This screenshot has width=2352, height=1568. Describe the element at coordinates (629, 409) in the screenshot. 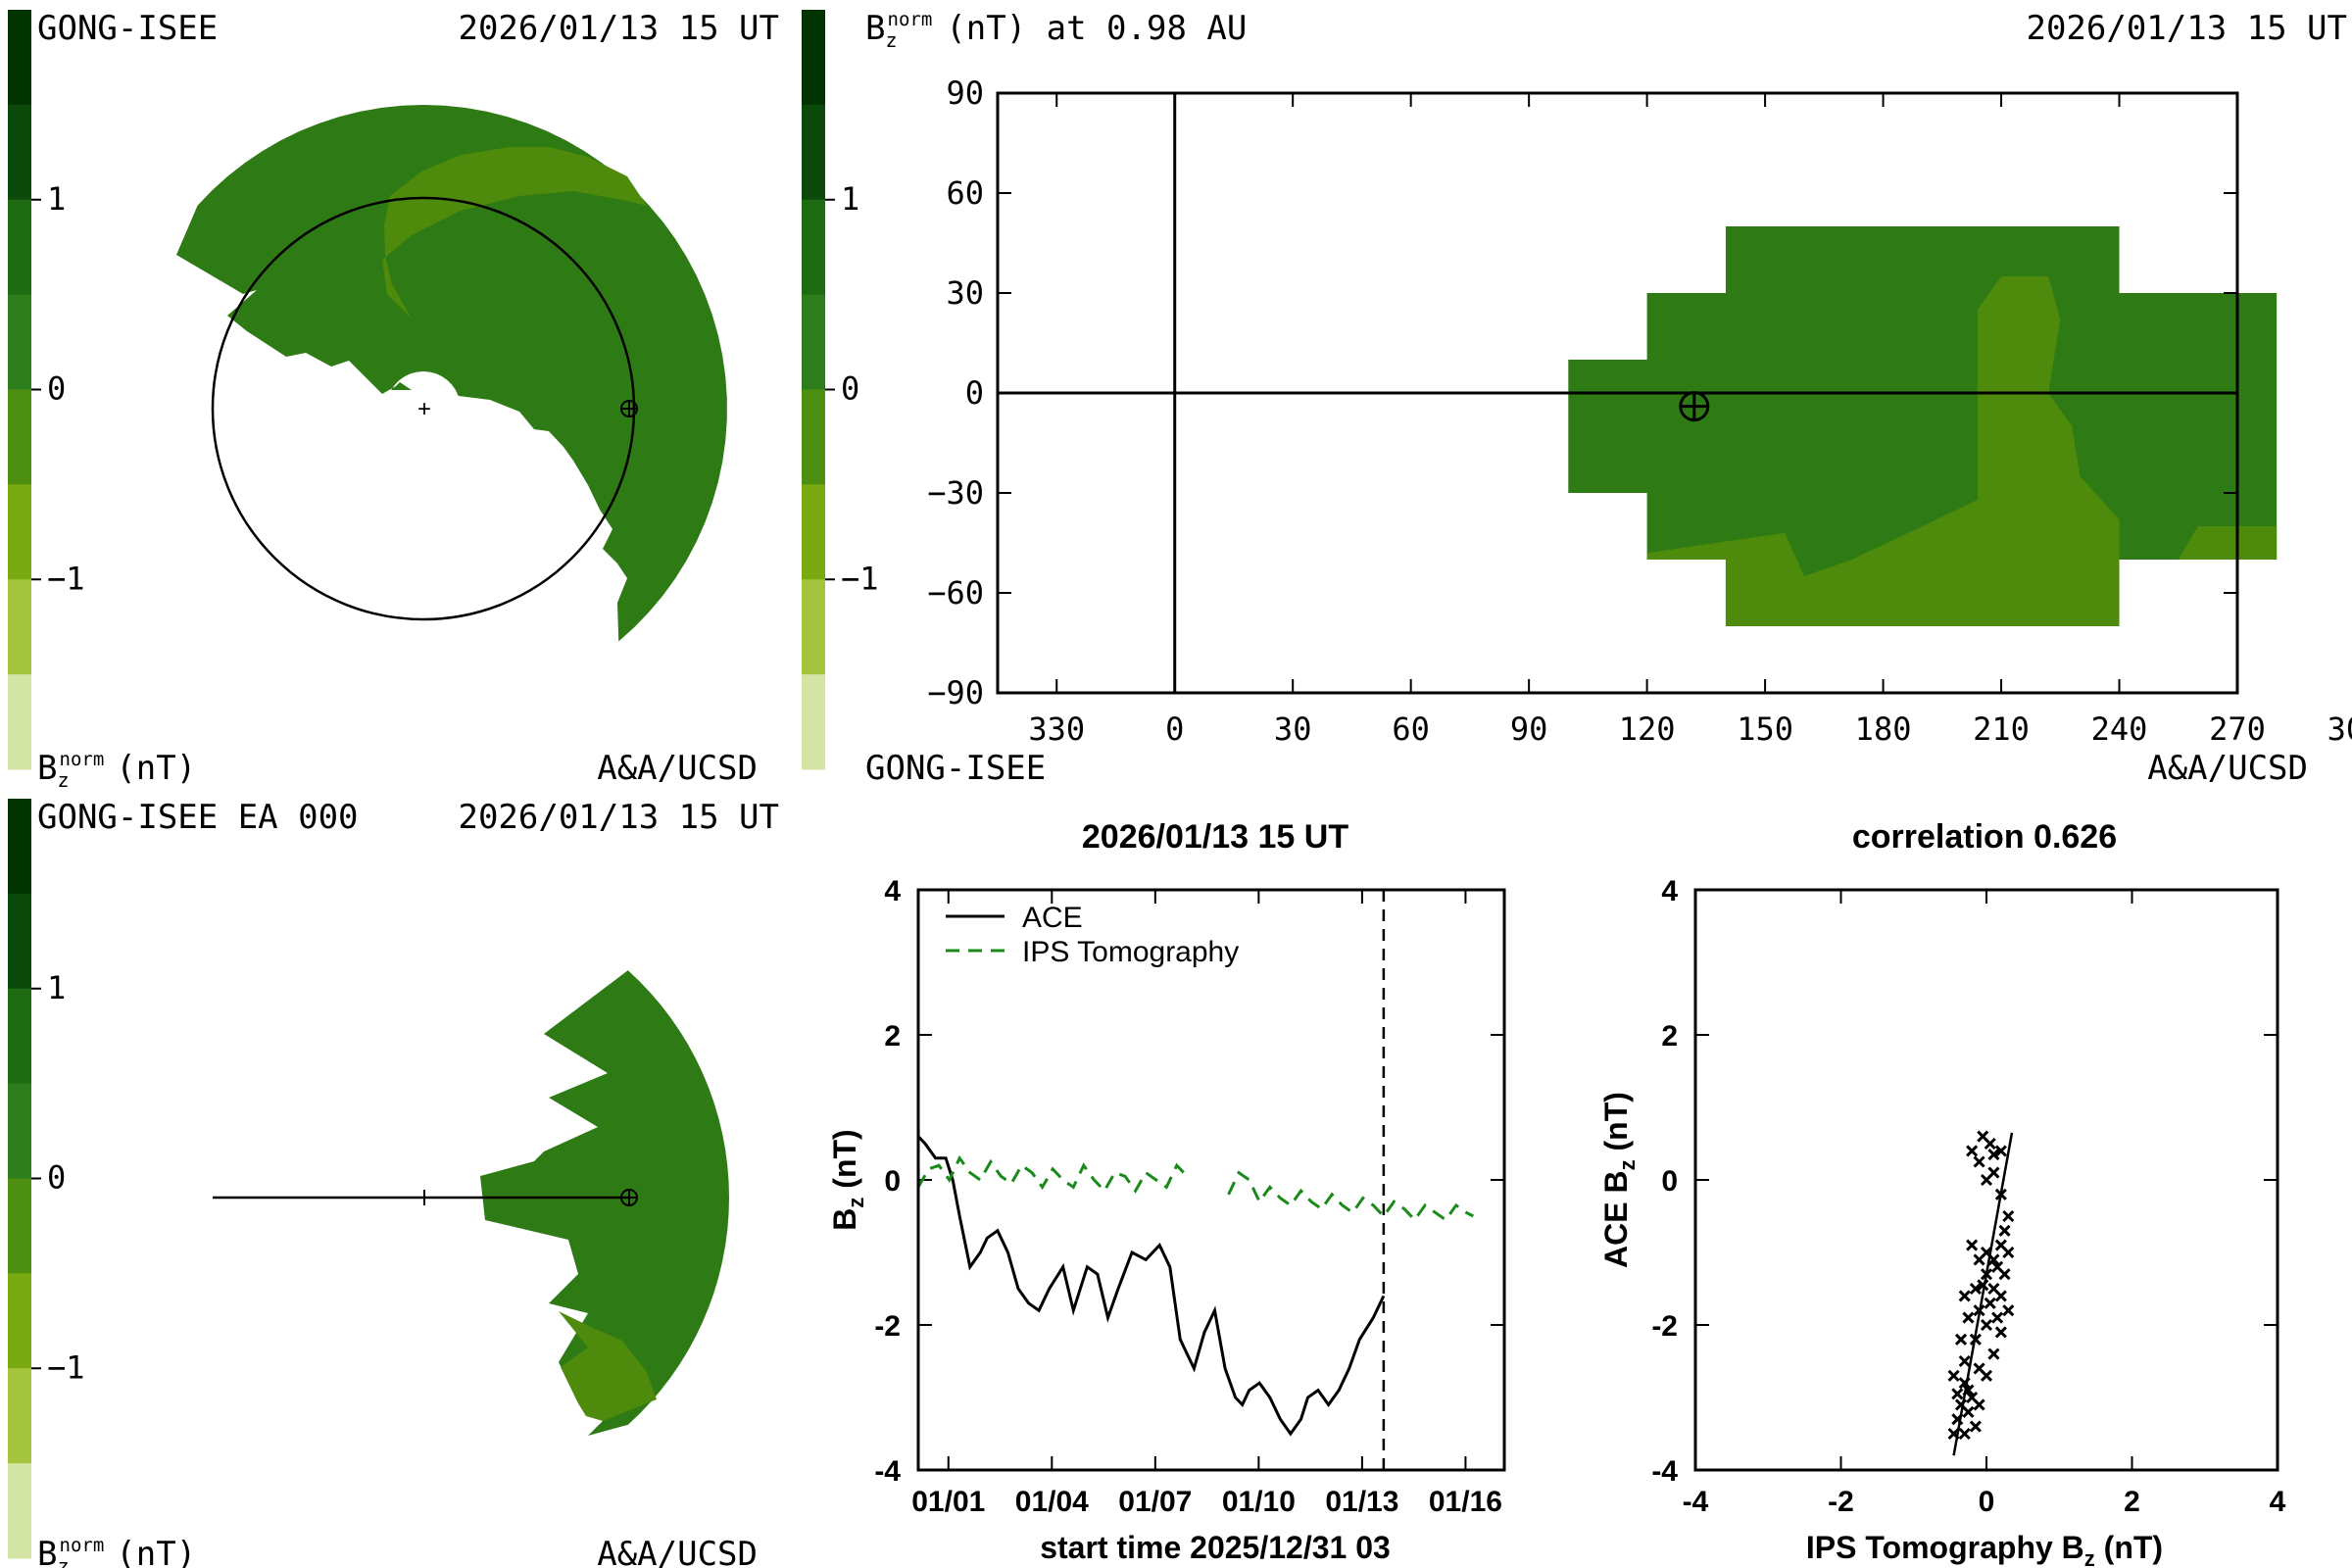

I see `earth-marker` at that location.